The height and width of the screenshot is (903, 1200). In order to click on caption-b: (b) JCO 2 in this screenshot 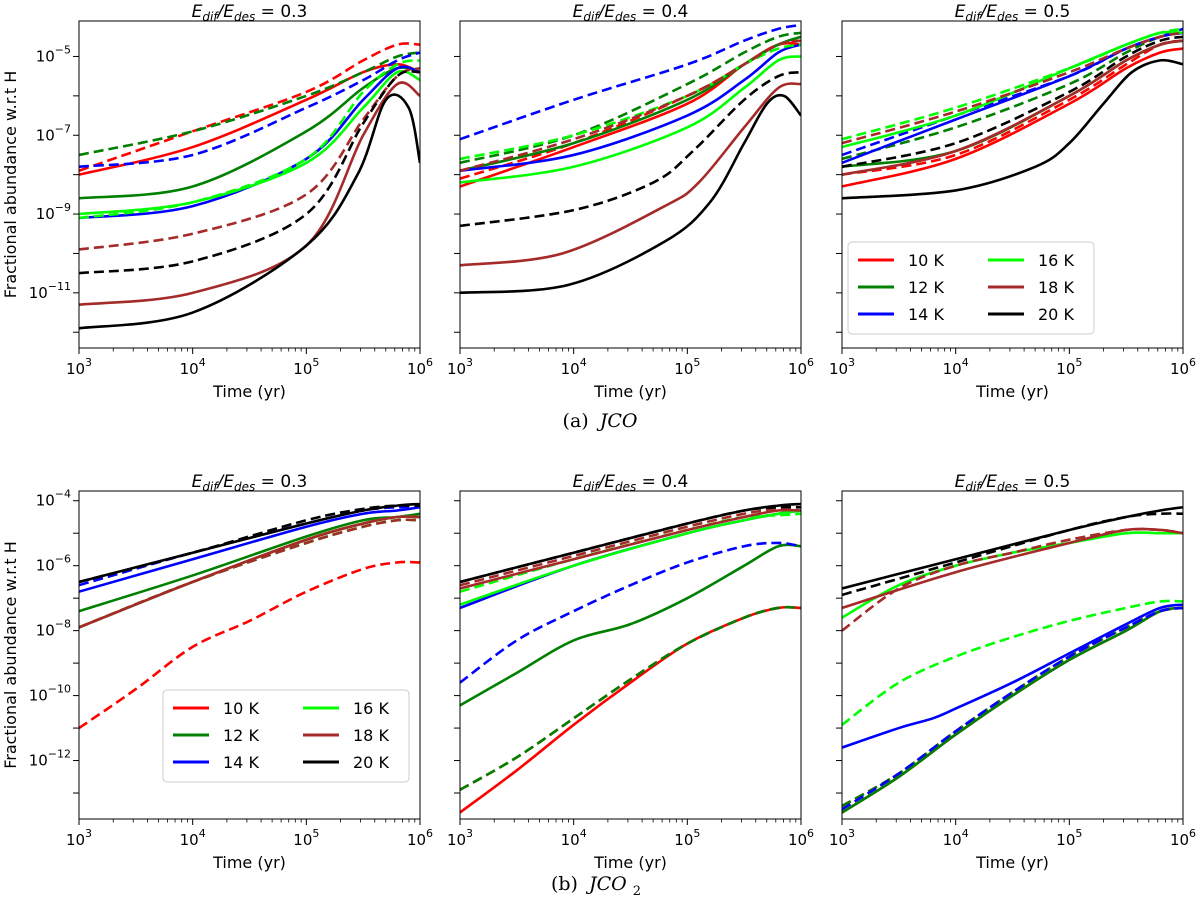, I will do `click(596, 886)`.